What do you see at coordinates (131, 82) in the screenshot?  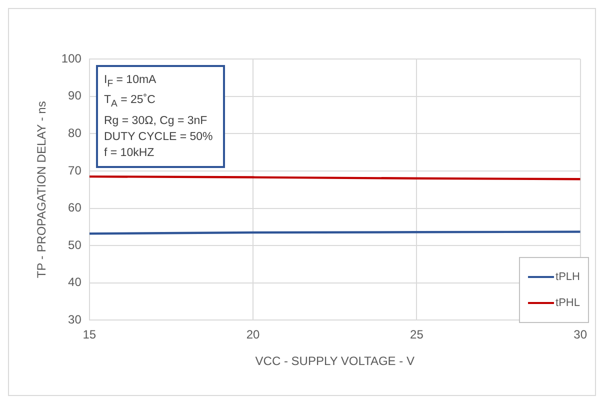 I see `annotation: I$_{F}$ = 10mA` at bounding box center [131, 82].